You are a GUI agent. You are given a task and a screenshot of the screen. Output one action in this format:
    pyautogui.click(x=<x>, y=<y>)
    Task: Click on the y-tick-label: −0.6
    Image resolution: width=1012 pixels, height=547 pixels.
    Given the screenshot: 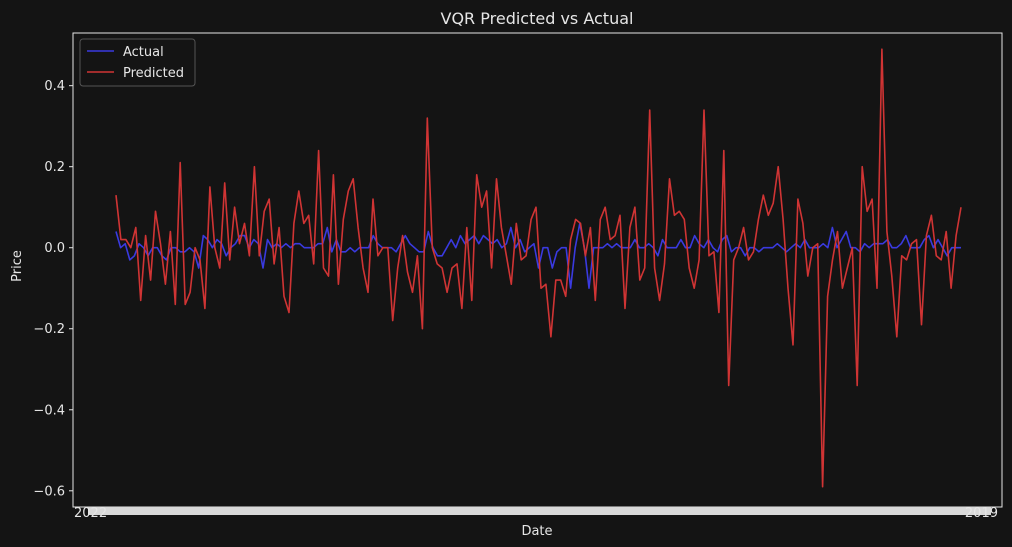 What is the action you would take?
    pyautogui.click(x=49, y=491)
    